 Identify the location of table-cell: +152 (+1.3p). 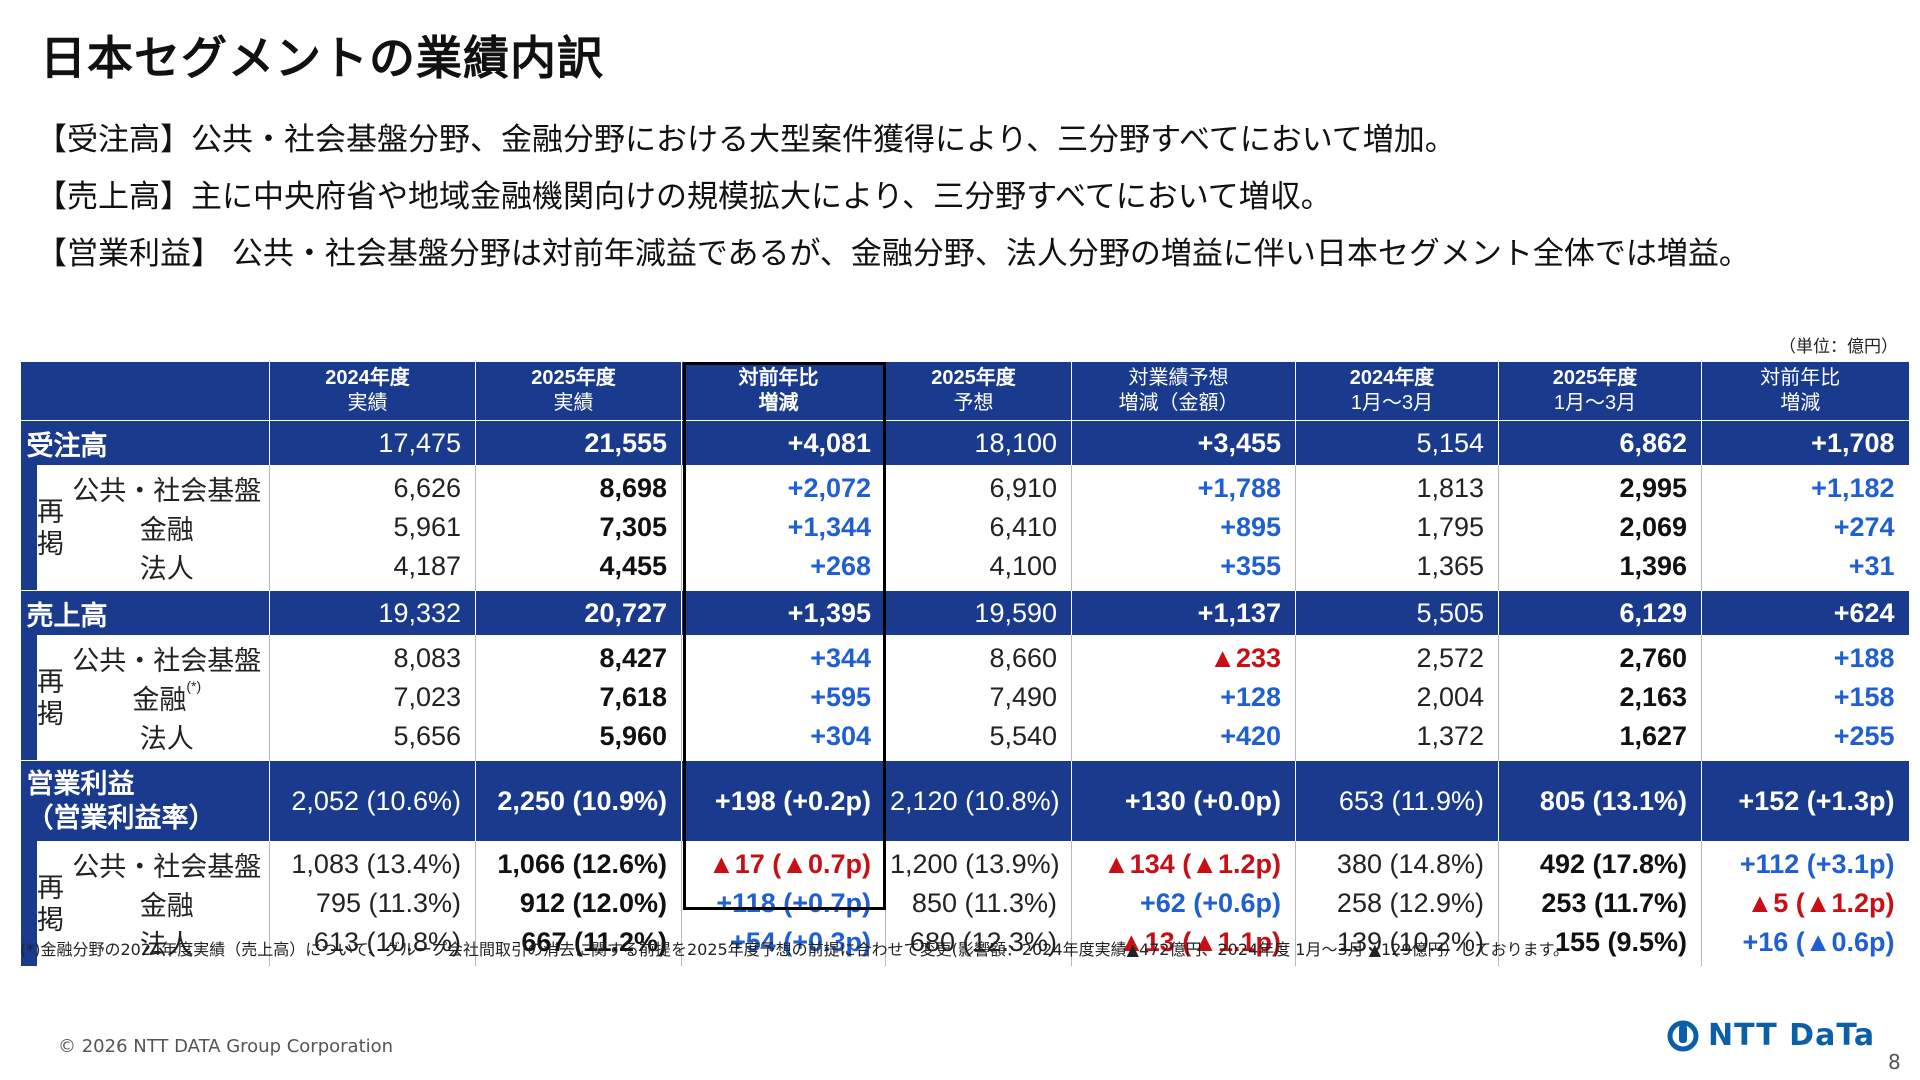
(1805, 800).